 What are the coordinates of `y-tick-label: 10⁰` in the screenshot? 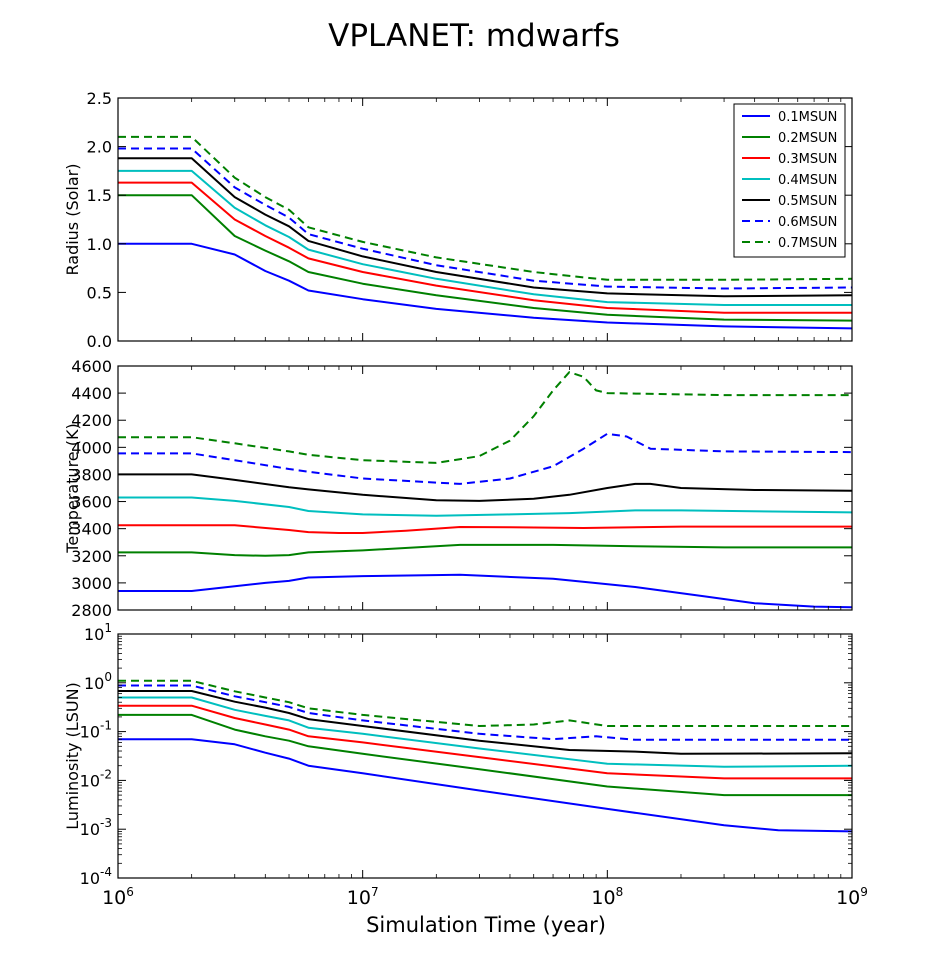 It's located at (98, 681).